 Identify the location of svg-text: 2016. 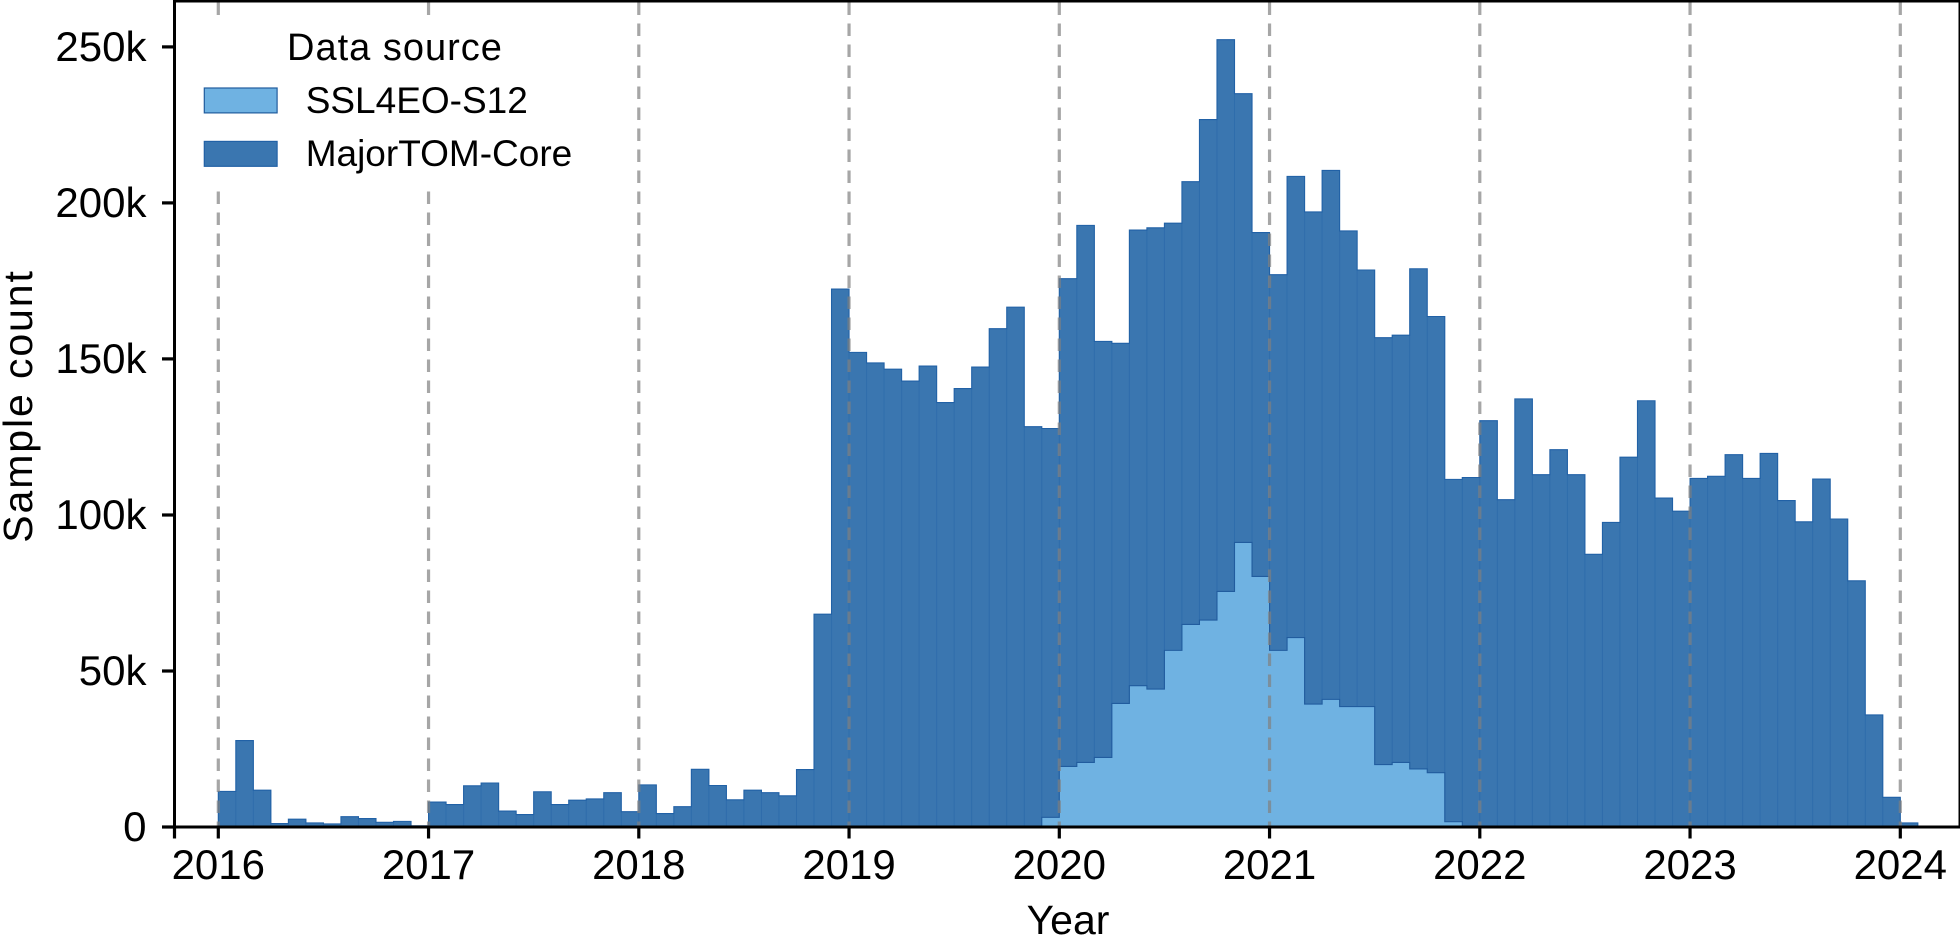
(218, 864).